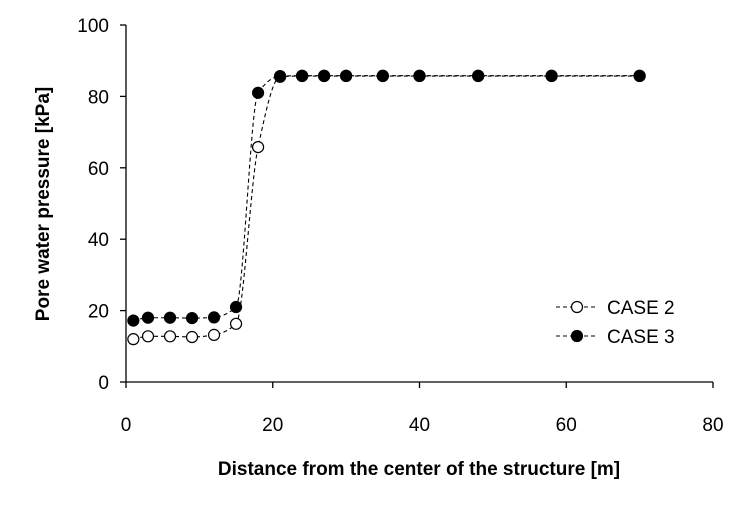  What do you see at coordinates (98, 240) in the screenshot?
I see `y-tick-label: 40` at bounding box center [98, 240].